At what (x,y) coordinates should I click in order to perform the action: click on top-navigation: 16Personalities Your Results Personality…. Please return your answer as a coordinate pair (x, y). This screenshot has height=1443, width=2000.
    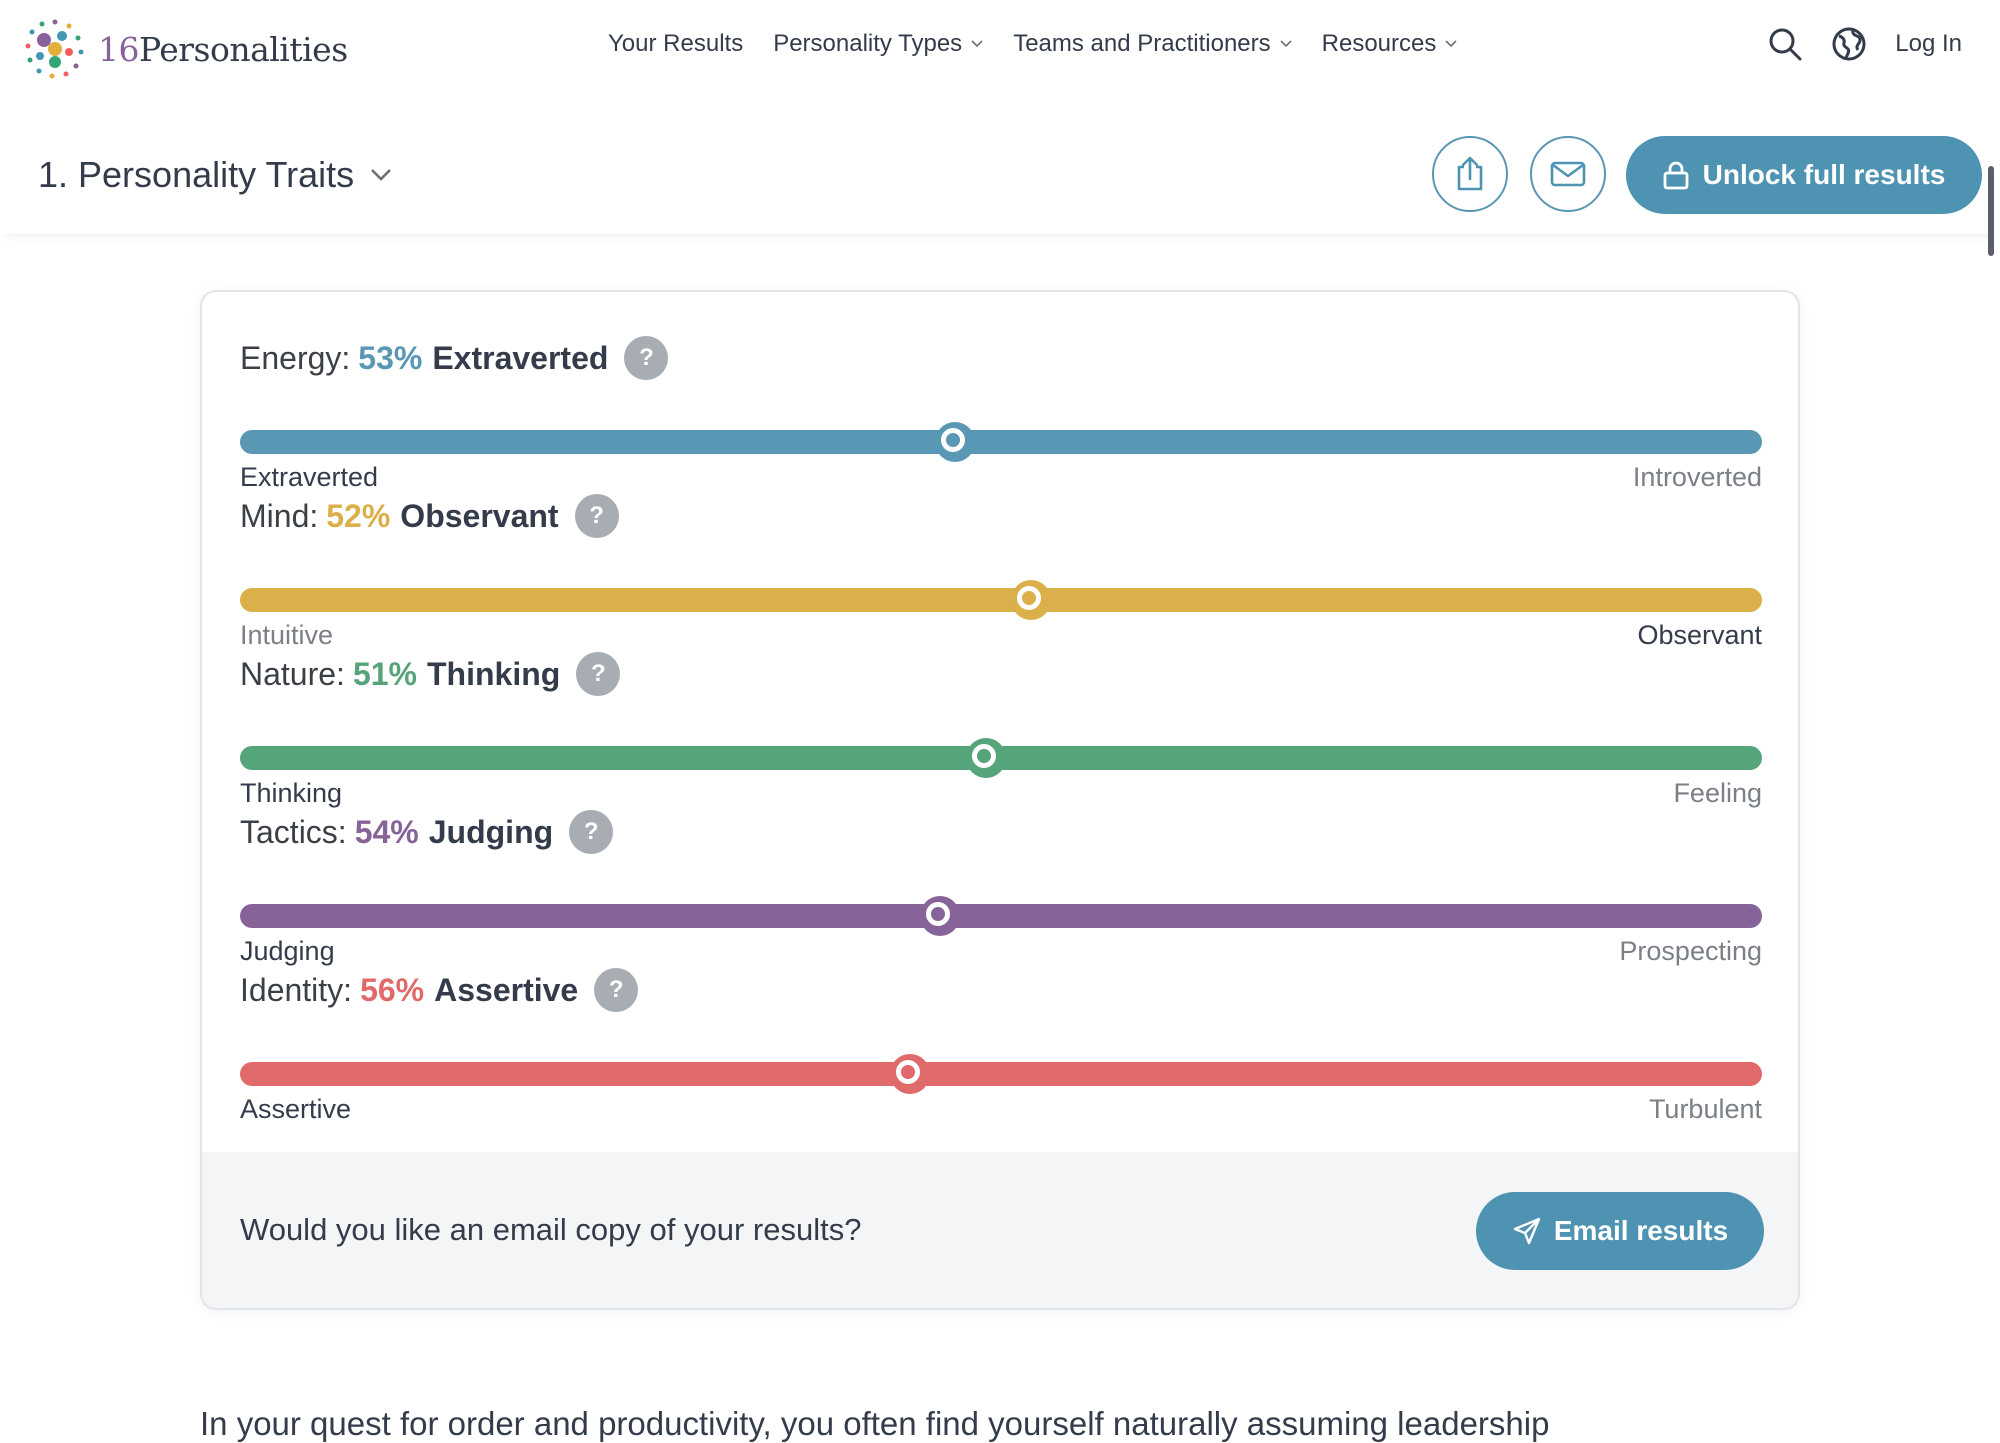
    Looking at the image, I should click on (1000, 49).